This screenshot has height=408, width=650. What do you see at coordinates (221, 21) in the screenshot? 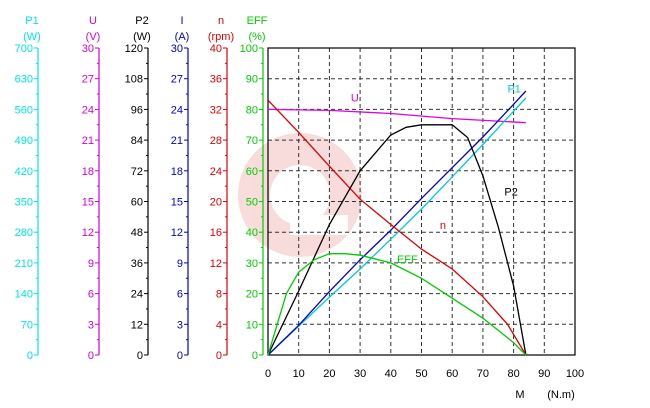
I see `y-axis-name-n: n` at bounding box center [221, 21].